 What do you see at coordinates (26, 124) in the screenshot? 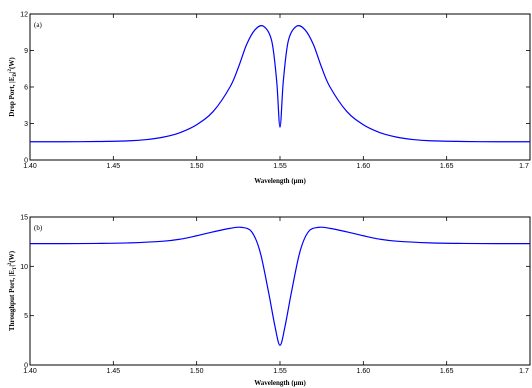
I see `y-tick-label: 3` at bounding box center [26, 124].